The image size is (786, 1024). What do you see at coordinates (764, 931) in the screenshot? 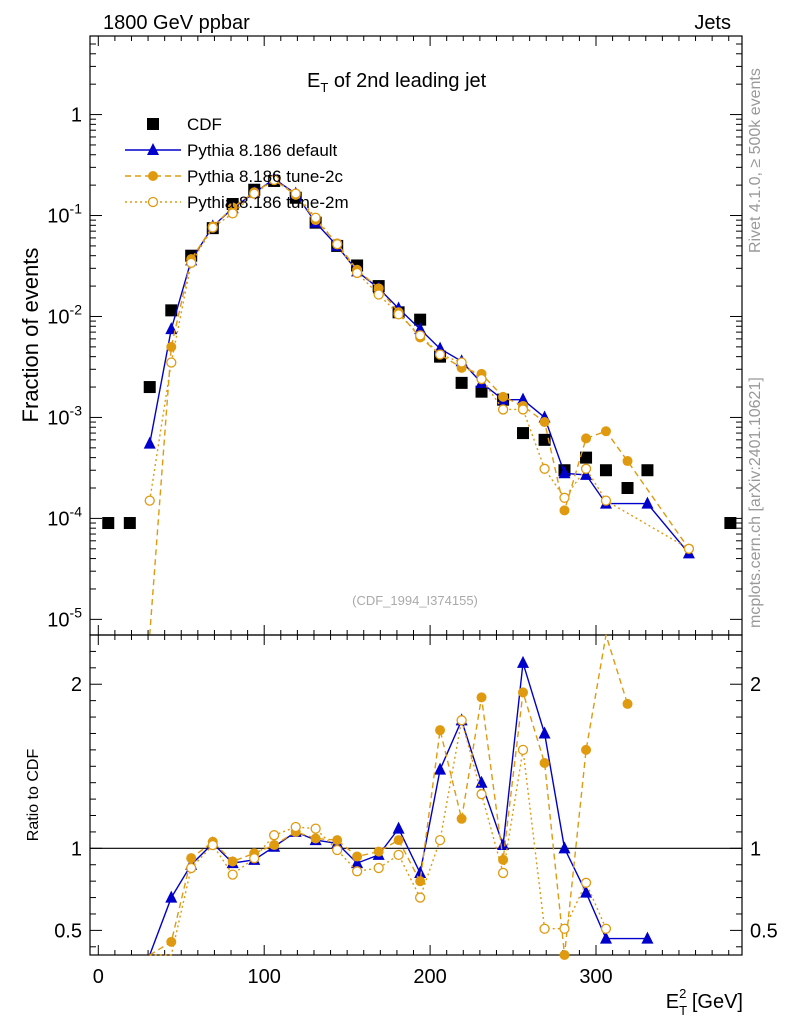
I see `ratio-y-tick-label-right: 0.5` at bounding box center [764, 931].